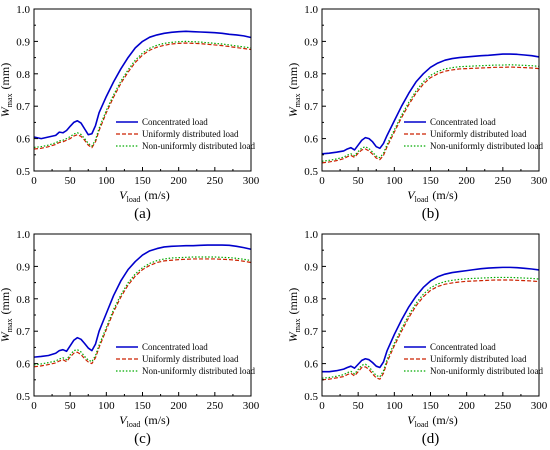  I want to click on panel-label: (b), so click(431, 214).